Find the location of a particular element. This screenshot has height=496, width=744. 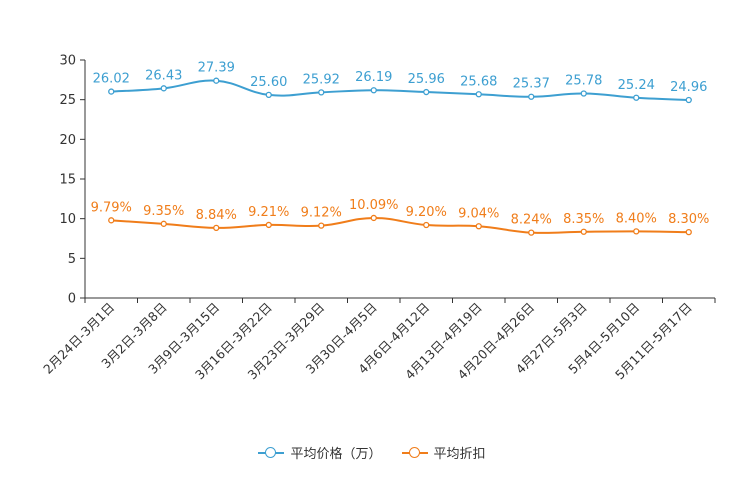

data-label: 9.21% is located at coordinates (268, 212).